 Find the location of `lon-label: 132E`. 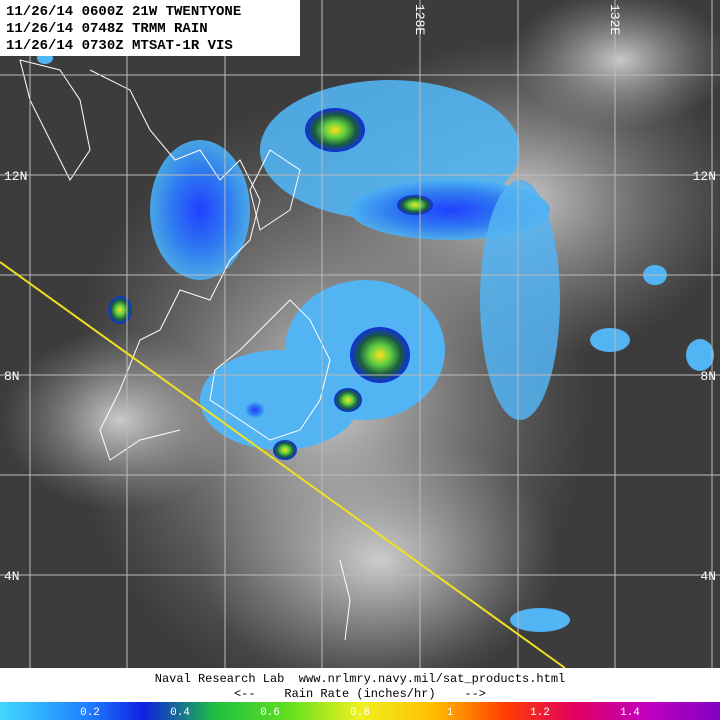

lon-label: 132E is located at coordinates (614, 19).